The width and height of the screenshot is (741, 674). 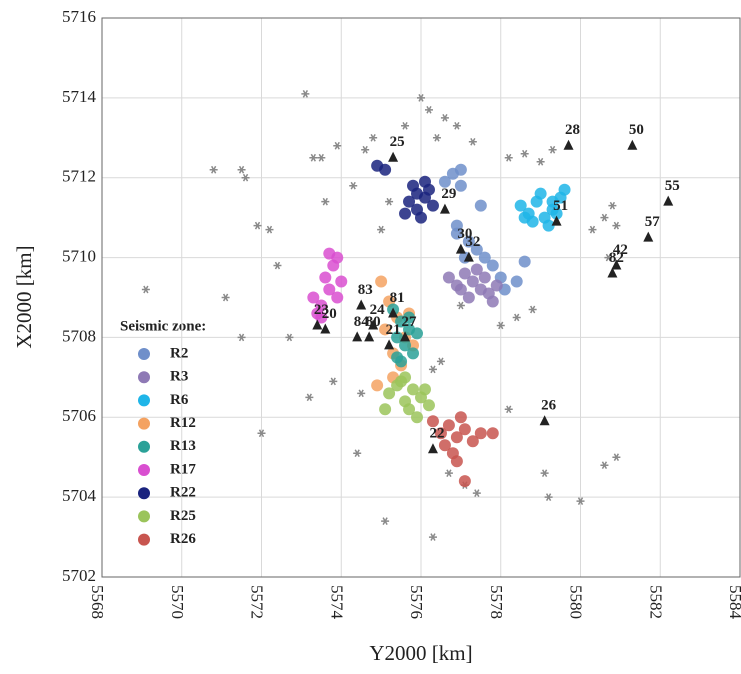 What do you see at coordinates (560, 206) in the screenshot?
I see `station-label: 51` at bounding box center [560, 206].